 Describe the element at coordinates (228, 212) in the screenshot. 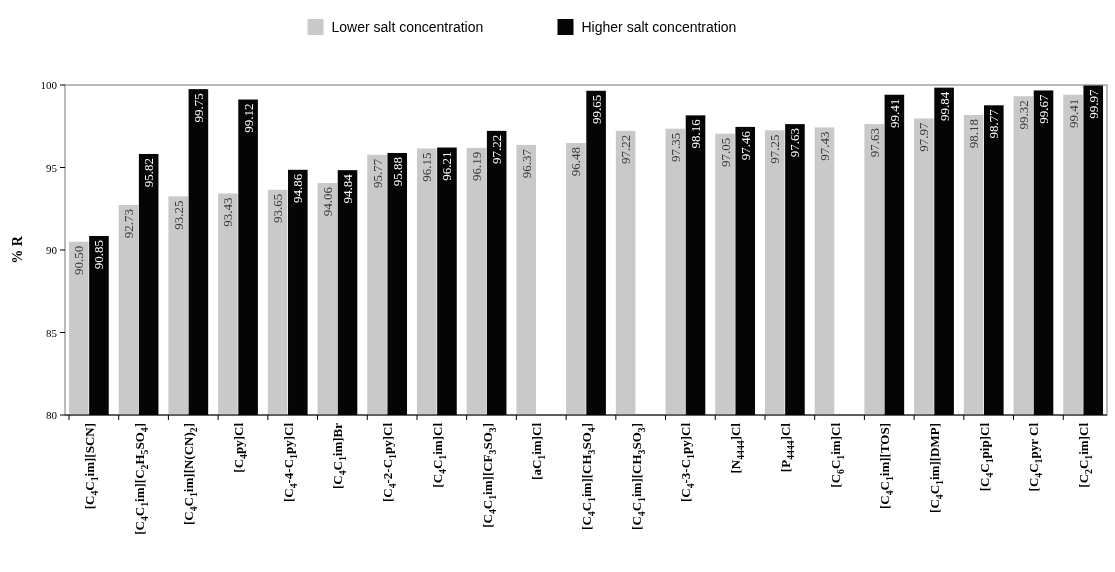

I see `data-label: 93.43` at that location.